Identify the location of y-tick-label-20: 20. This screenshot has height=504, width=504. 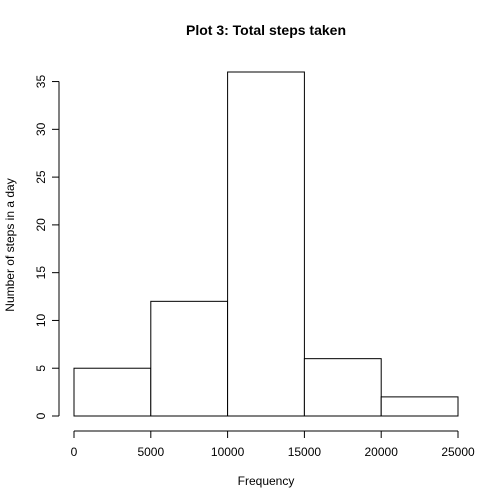
(41, 225).